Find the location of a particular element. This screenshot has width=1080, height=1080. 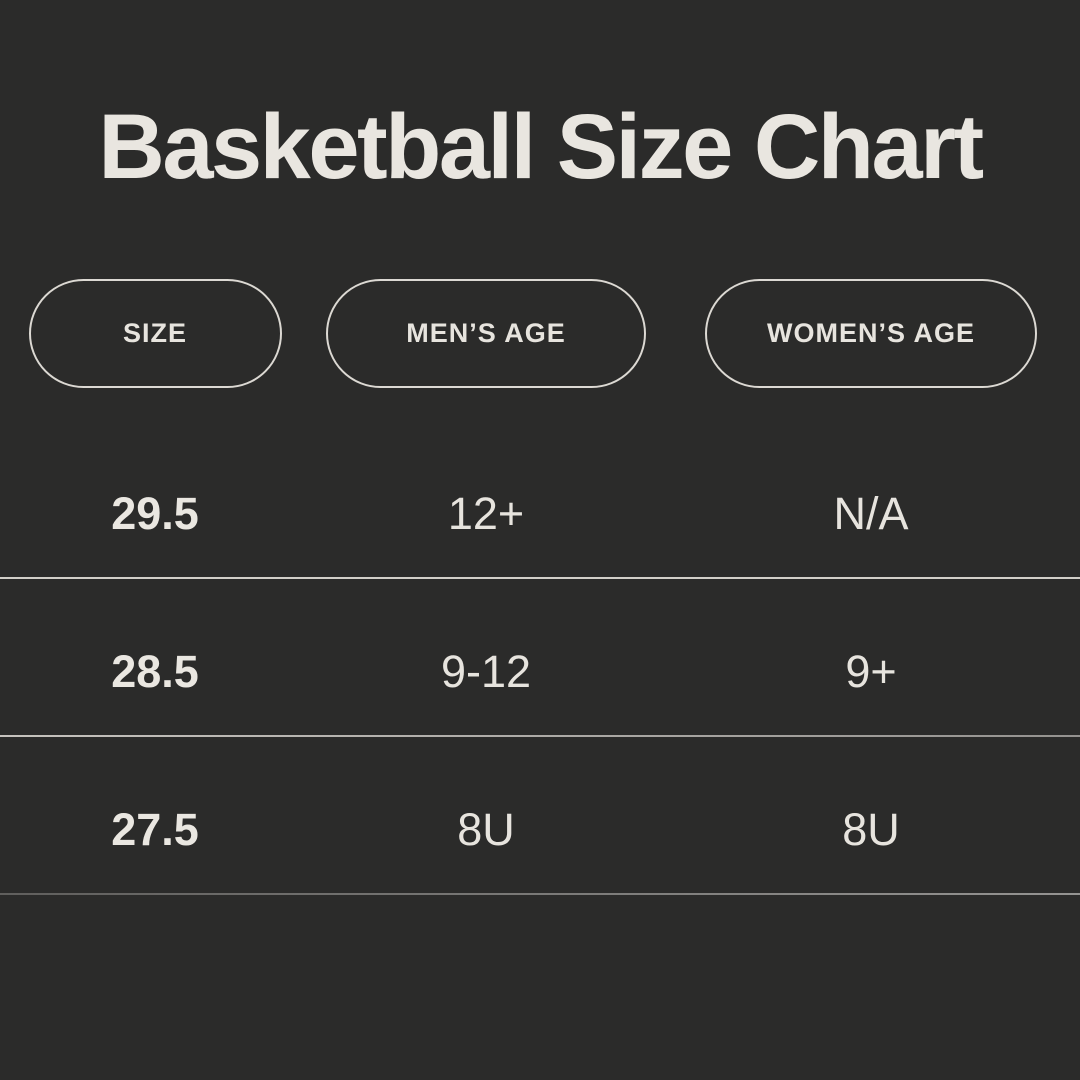

womens-age-header-pill: WOMEN’S AGE is located at coordinates (871, 333).